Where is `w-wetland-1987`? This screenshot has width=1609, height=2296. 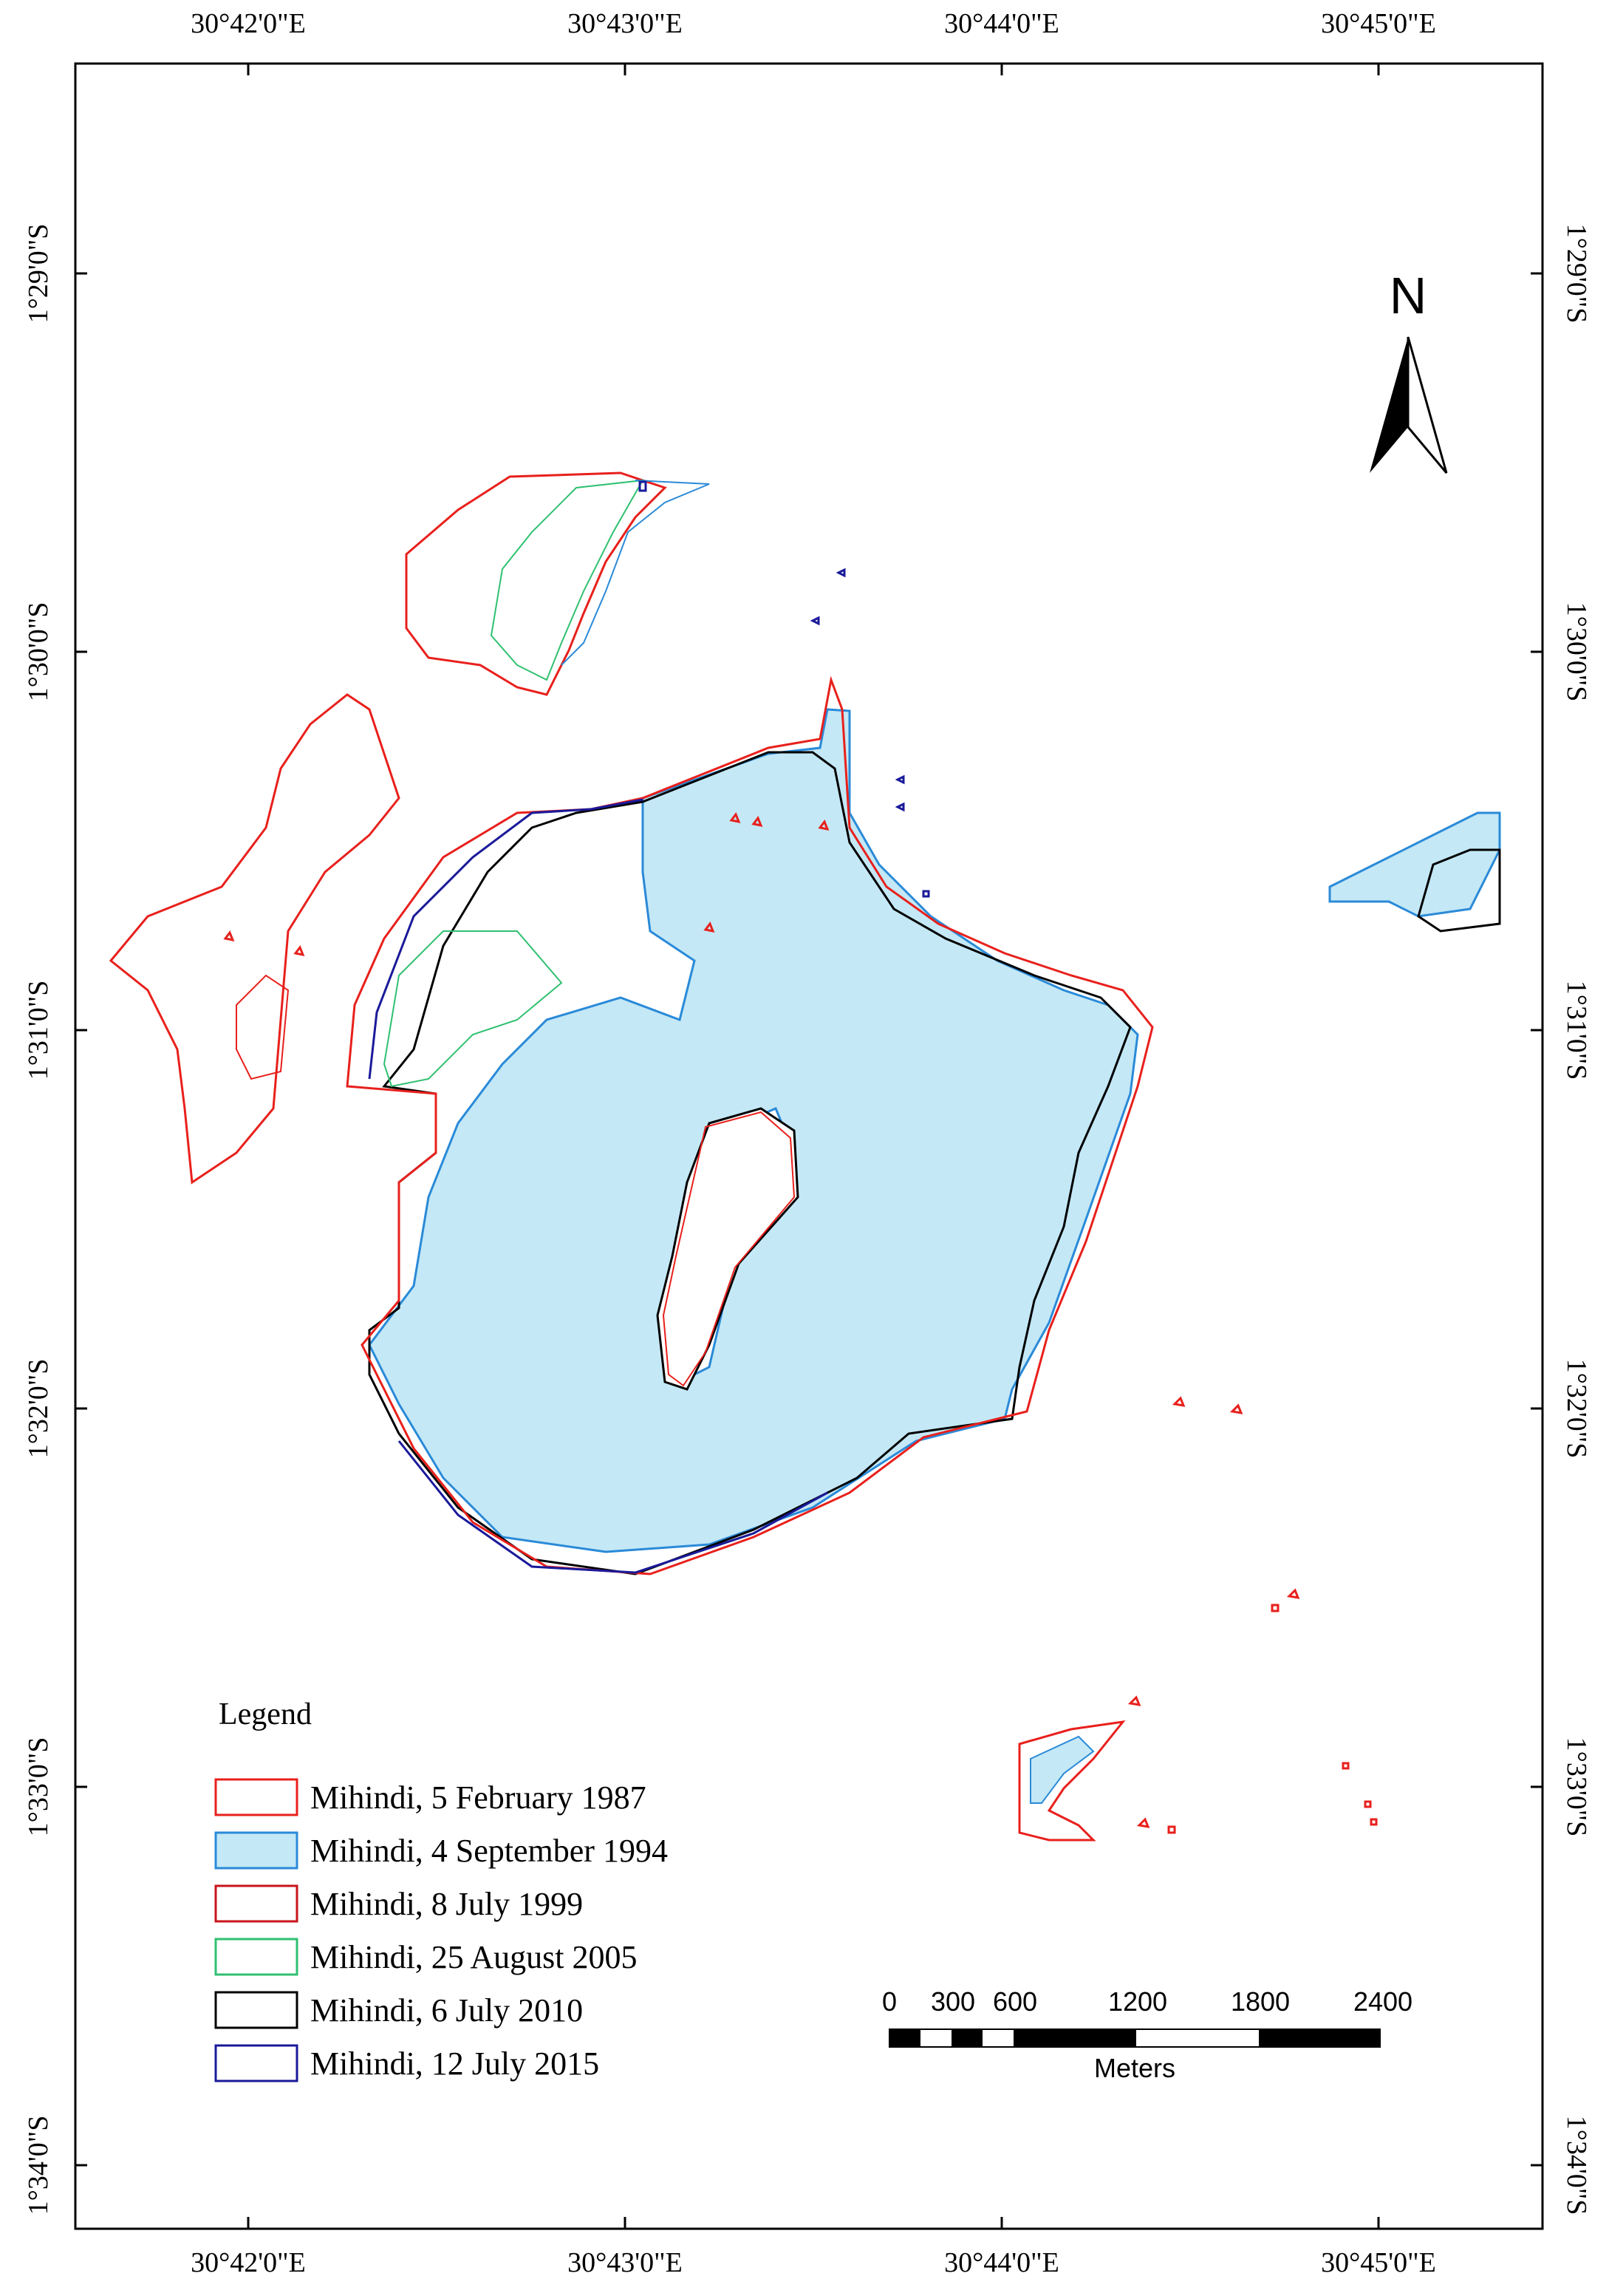
w-wetland-1987 is located at coordinates (254, 939).